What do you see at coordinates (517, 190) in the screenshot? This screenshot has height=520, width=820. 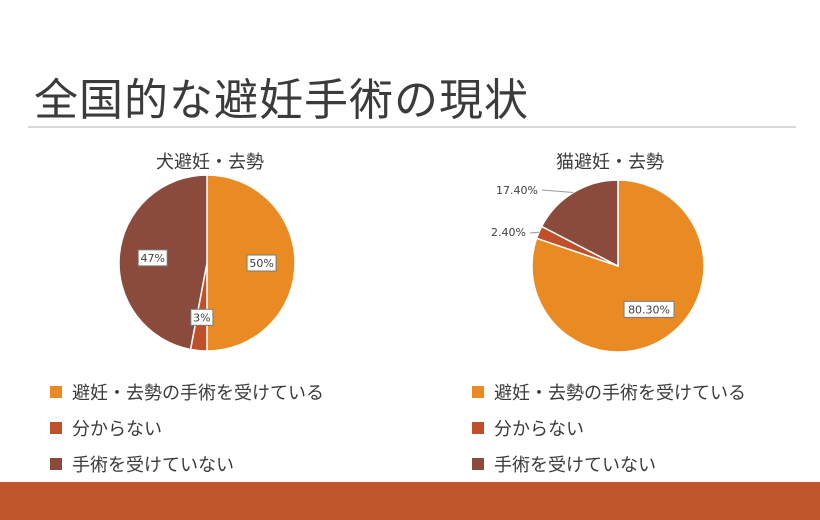 I see `svg-text: 17.40%` at bounding box center [517, 190].